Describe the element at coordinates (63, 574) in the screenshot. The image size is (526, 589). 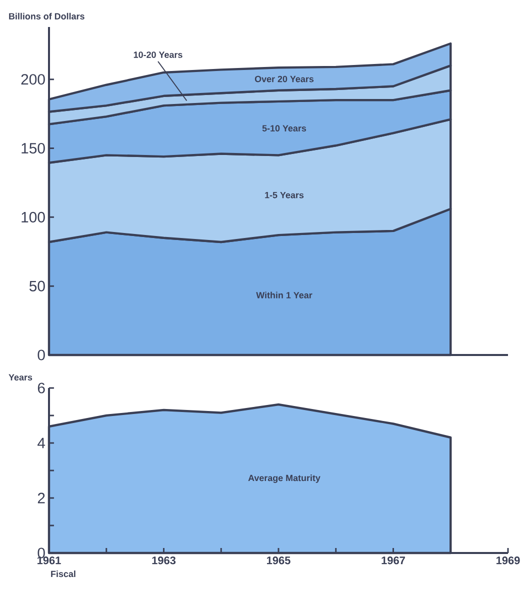
I see `x-axis-title: Fiscal` at that location.